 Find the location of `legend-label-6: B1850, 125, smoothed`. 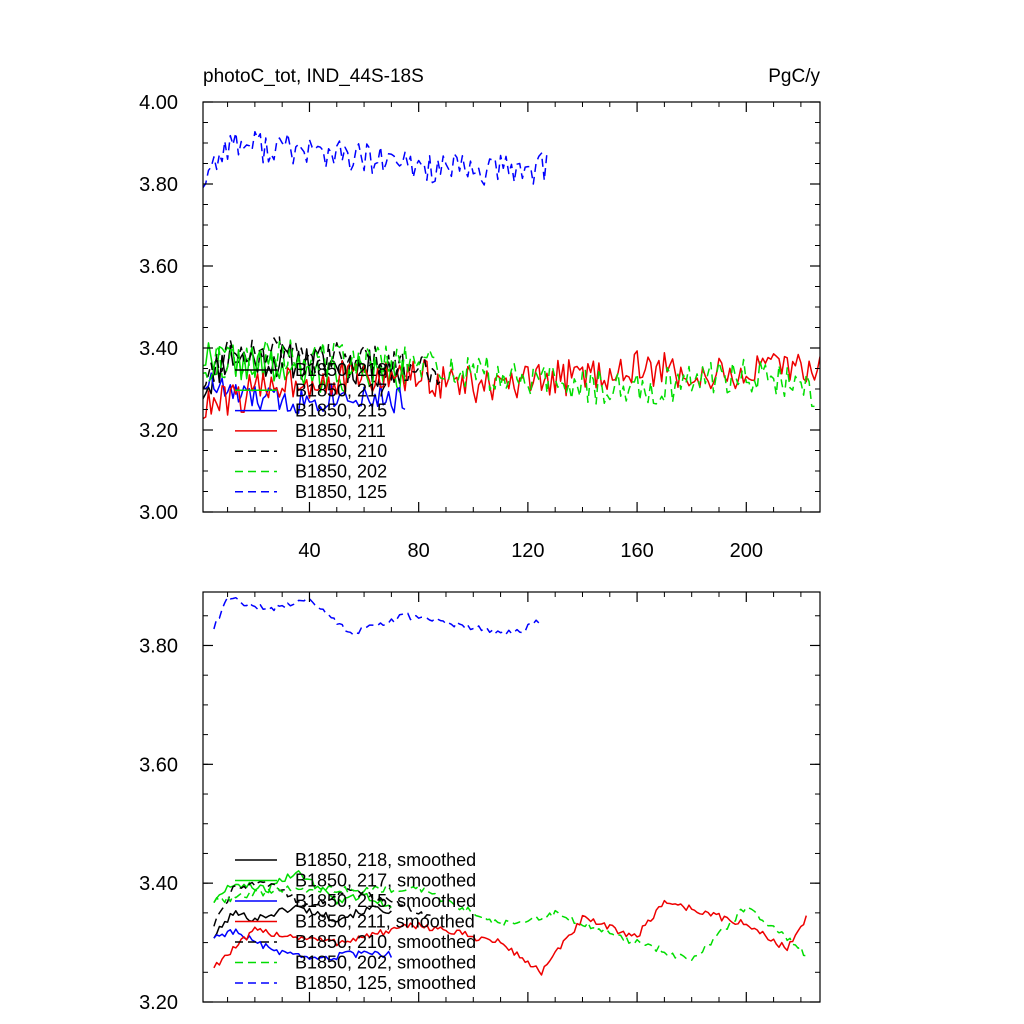

legend-label-6: B1850, 125, smoothed is located at coordinates (385, 983).